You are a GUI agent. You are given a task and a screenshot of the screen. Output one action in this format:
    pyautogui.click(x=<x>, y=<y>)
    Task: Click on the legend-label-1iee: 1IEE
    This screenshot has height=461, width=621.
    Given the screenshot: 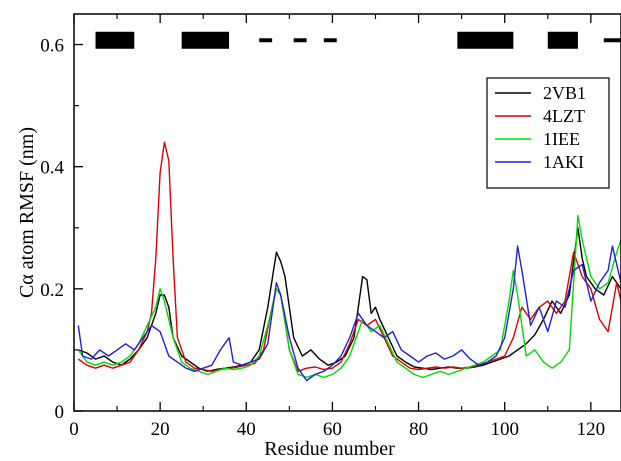 What is the action you would take?
    pyautogui.click(x=561, y=139)
    